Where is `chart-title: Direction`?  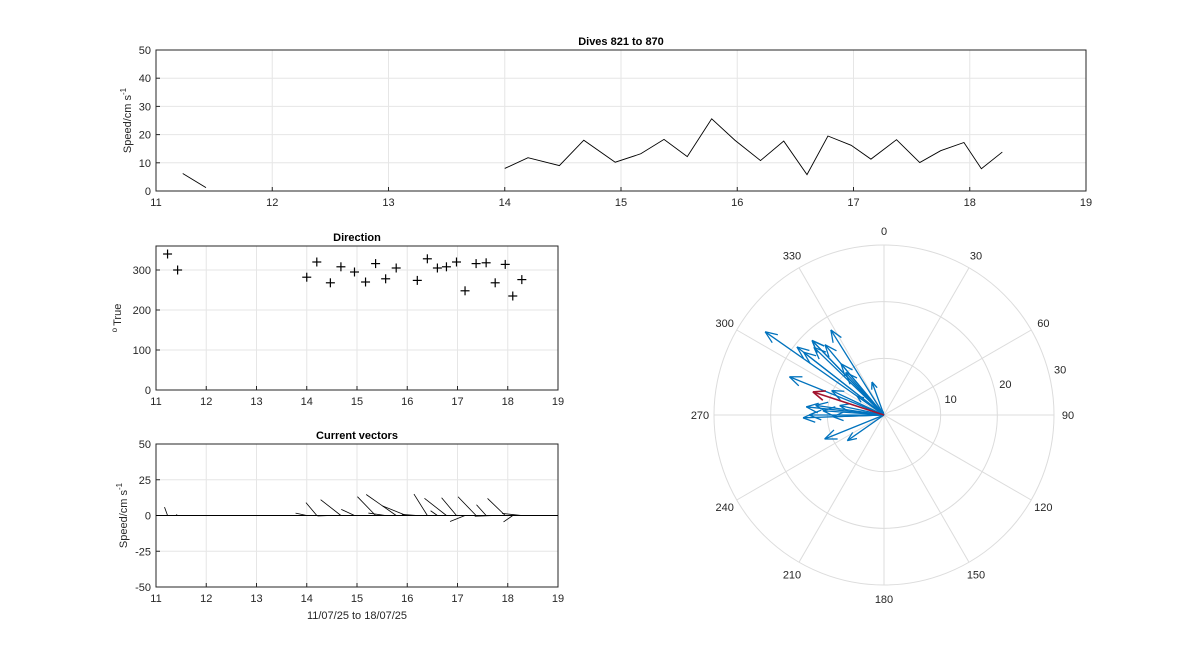 chart-title: Direction is located at coordinates (357, 238).